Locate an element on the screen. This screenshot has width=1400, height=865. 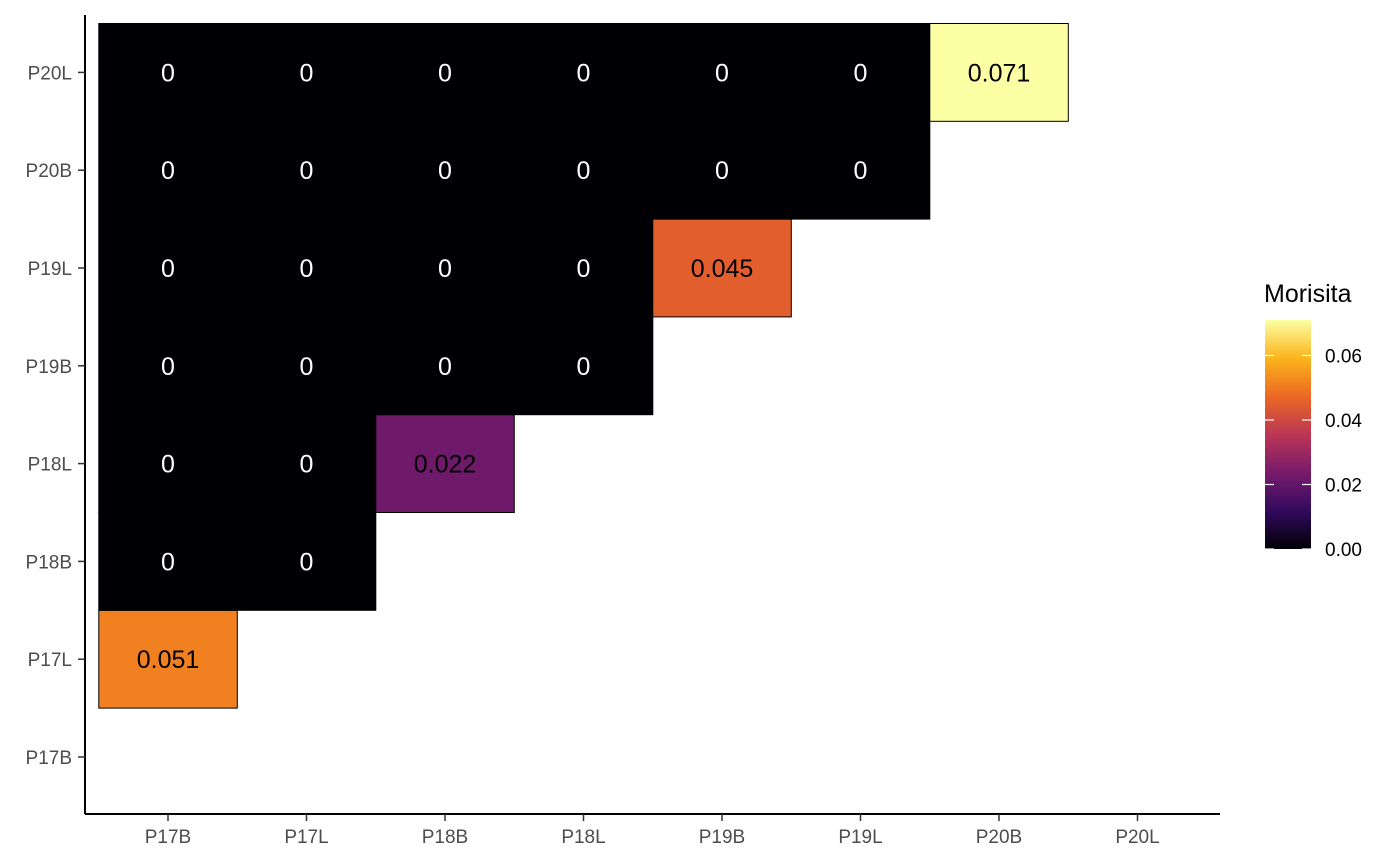
legend-colorbar is located at coordinates (1288, 434).